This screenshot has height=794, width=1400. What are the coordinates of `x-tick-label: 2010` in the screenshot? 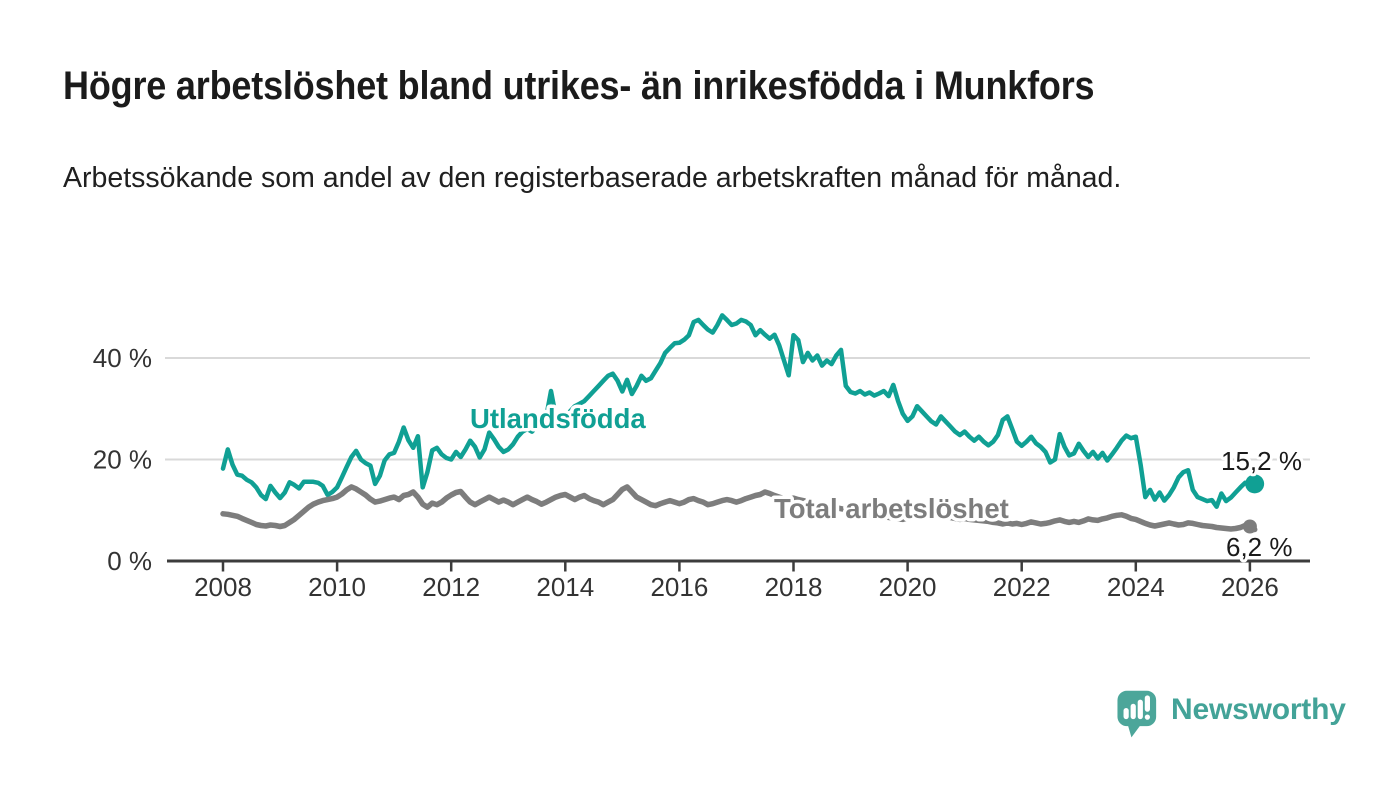 It's located at (337, 587).